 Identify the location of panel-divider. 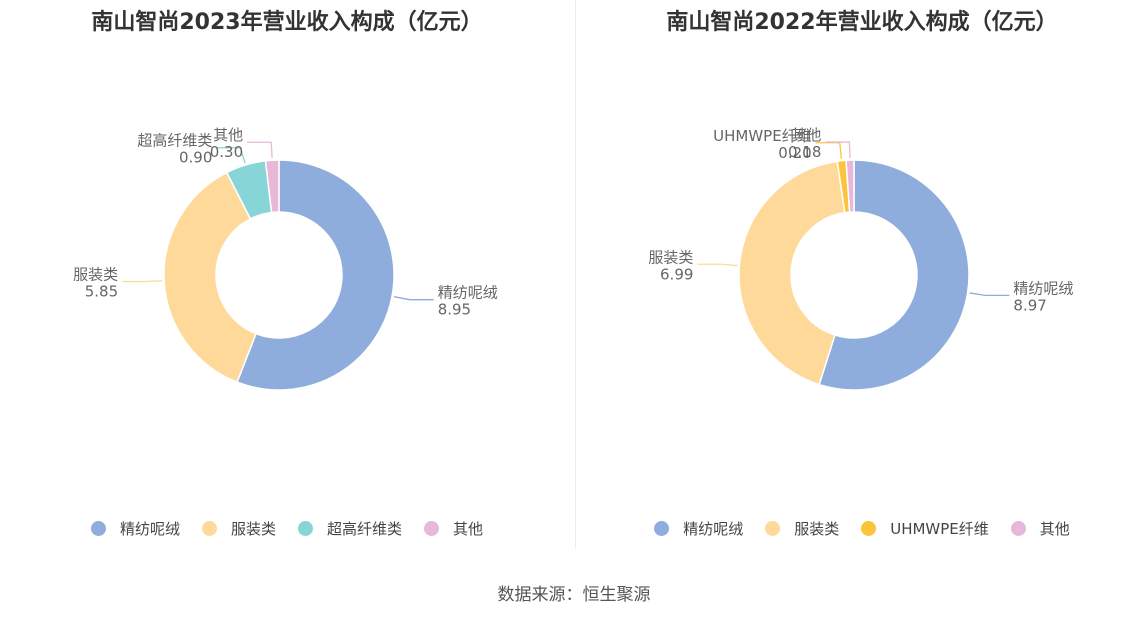
(575, 274).